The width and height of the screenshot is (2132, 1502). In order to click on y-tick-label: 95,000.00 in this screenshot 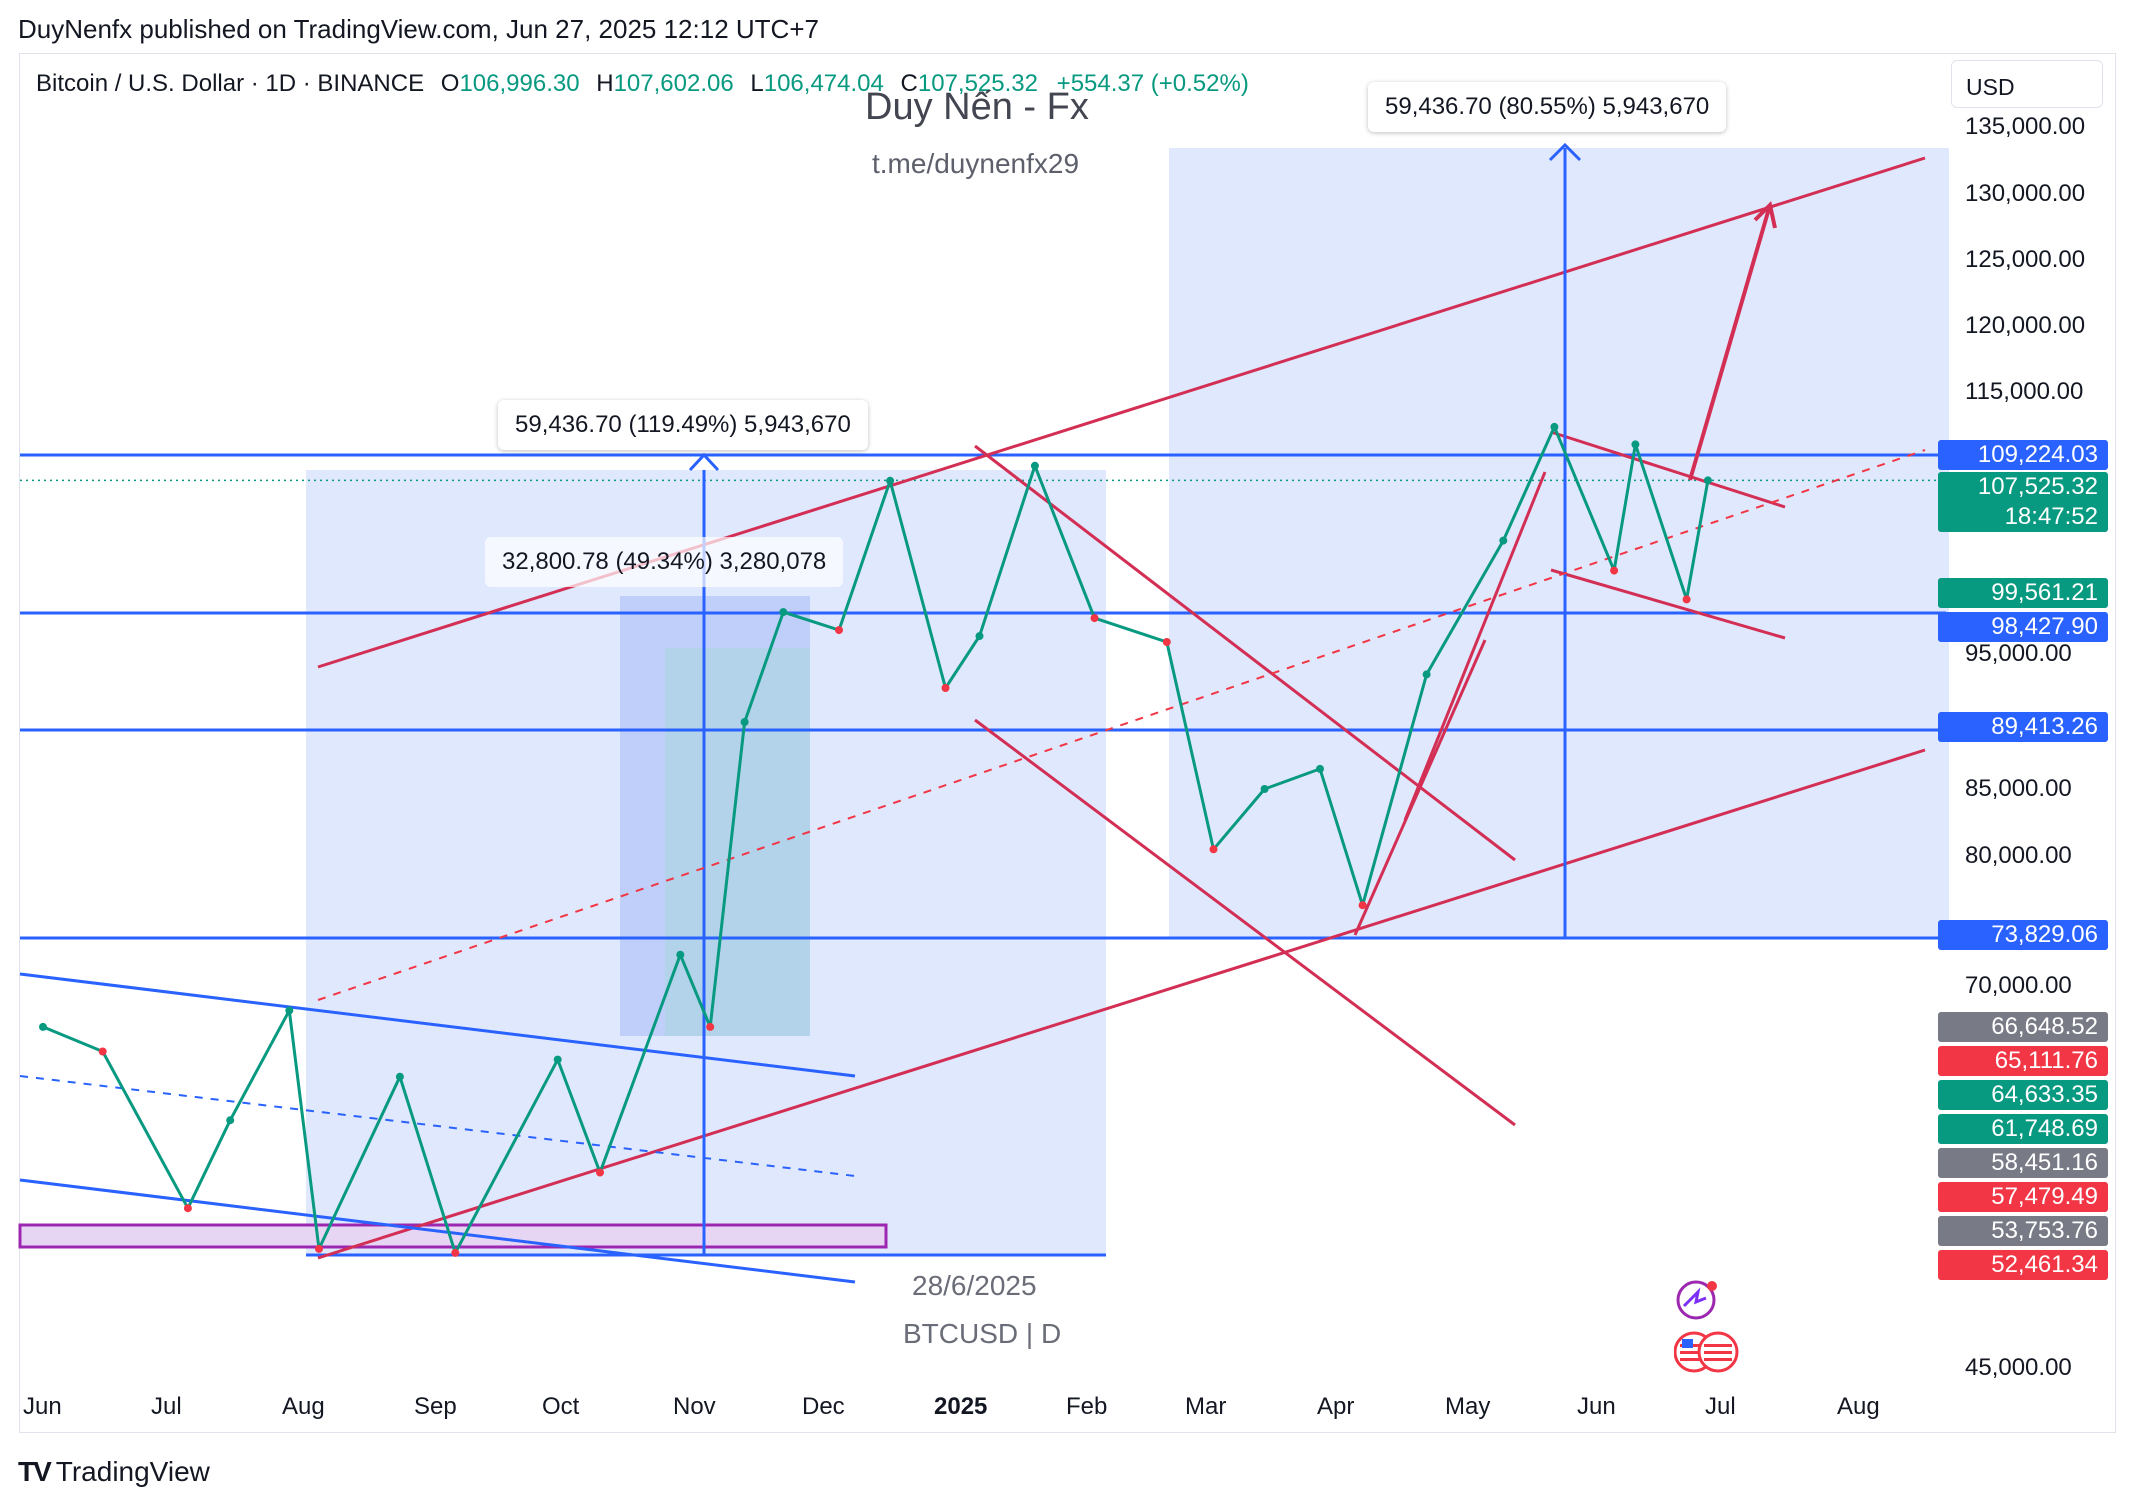, I will do `click(2018, 653)`.